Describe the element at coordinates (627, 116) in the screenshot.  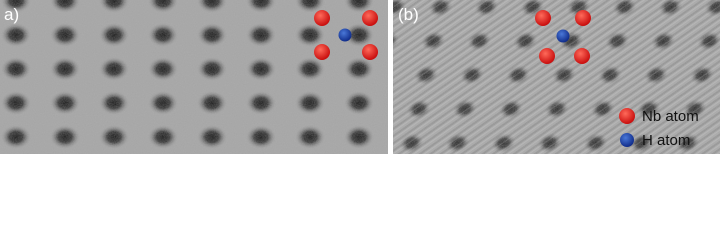
I see `legend-nb-marker` at that location.